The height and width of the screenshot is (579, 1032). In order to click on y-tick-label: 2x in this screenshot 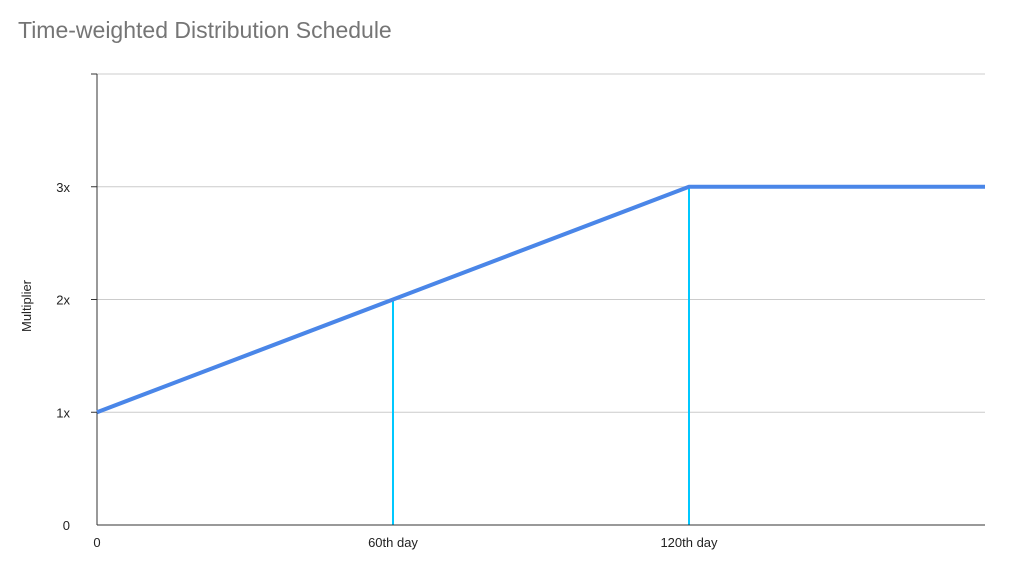, I will do `click(63, 300)`.